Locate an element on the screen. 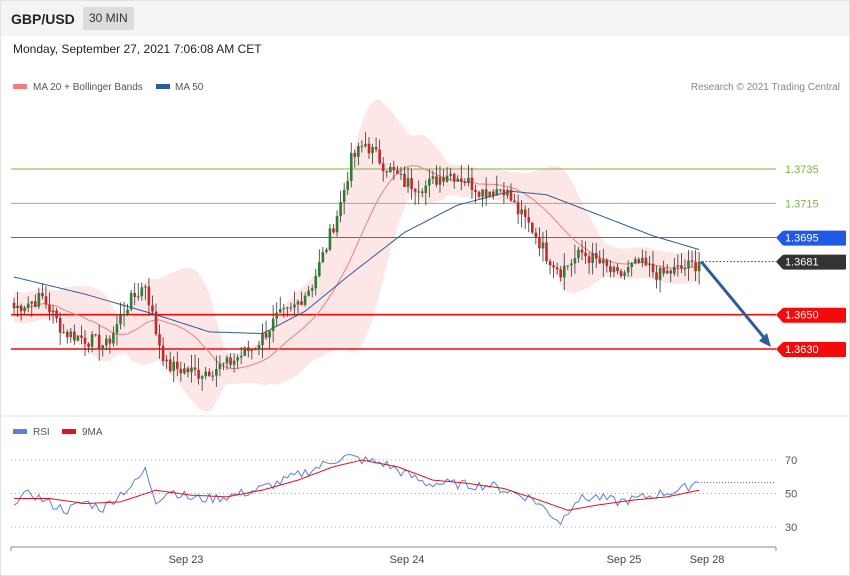 Image resolution: width=850 pixels, height=576 pixels. timeframe-badge: 30 MIN is located at coordinates (108, 18).